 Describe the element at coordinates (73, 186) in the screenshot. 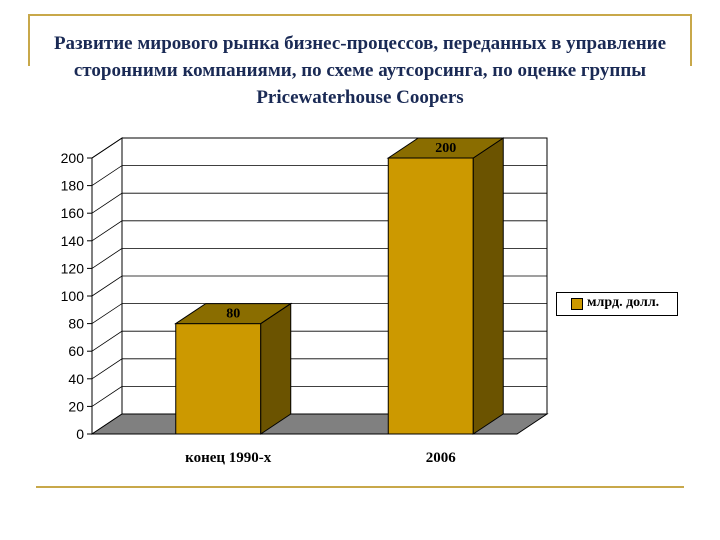

I see `y-tick-label: 180` at that location.